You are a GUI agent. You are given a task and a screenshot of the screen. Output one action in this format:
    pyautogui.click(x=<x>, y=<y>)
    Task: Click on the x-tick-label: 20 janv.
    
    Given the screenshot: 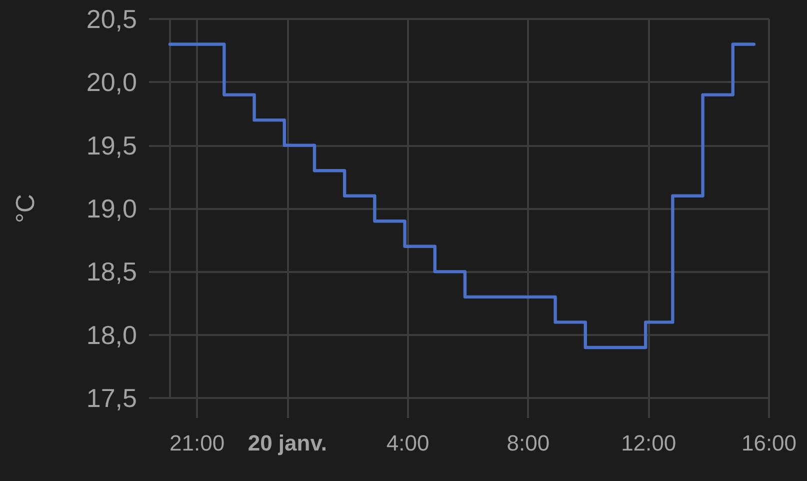 What is the action you would take?
    pyautogui.click(x=287, y=443)
    